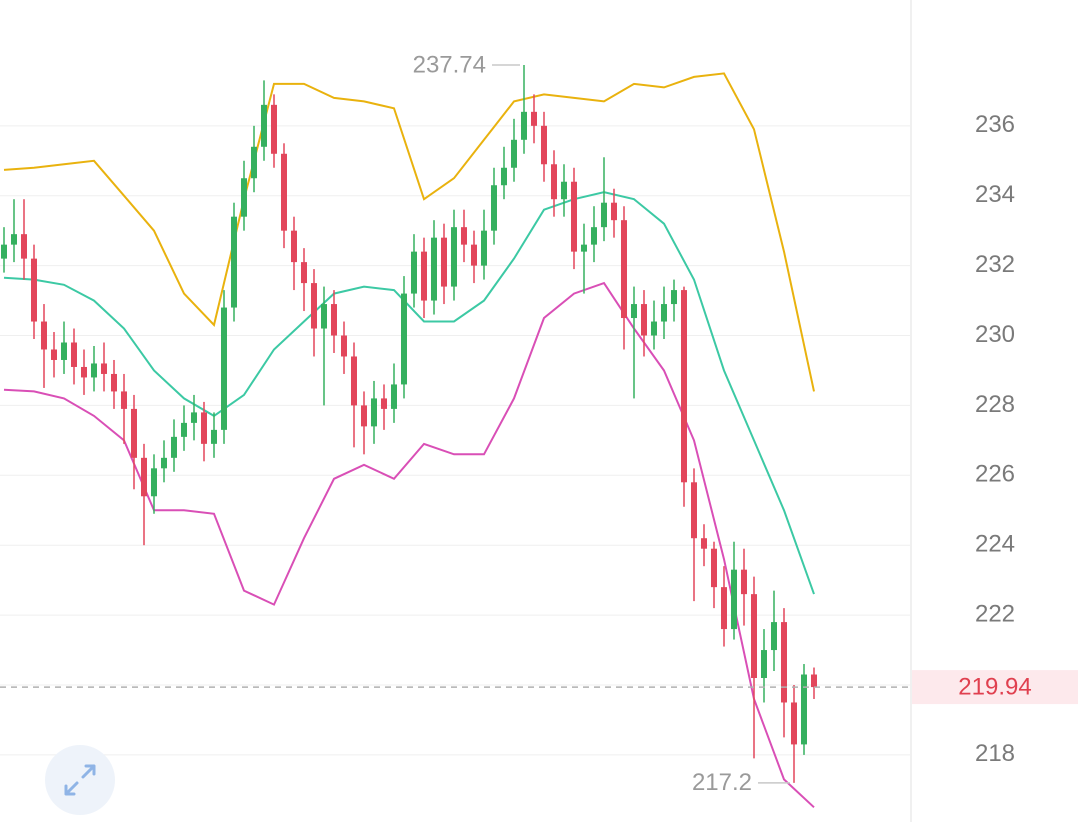 The height and width of the screenshot is (822, 1078). Describe the element at coordinates (995, 404) in the screenshot. I see `y-tick-label: 228` at that location.